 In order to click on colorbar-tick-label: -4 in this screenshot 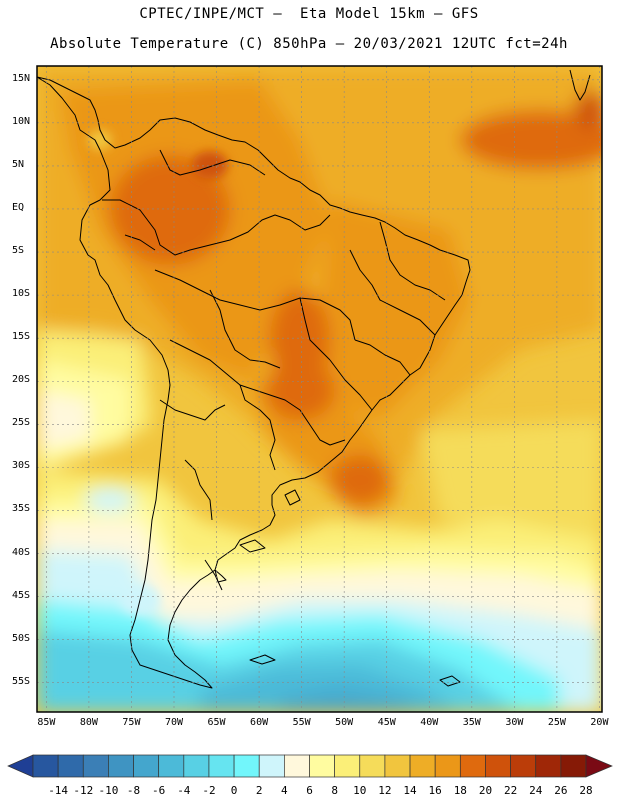, I will do `click(184, 790)`.